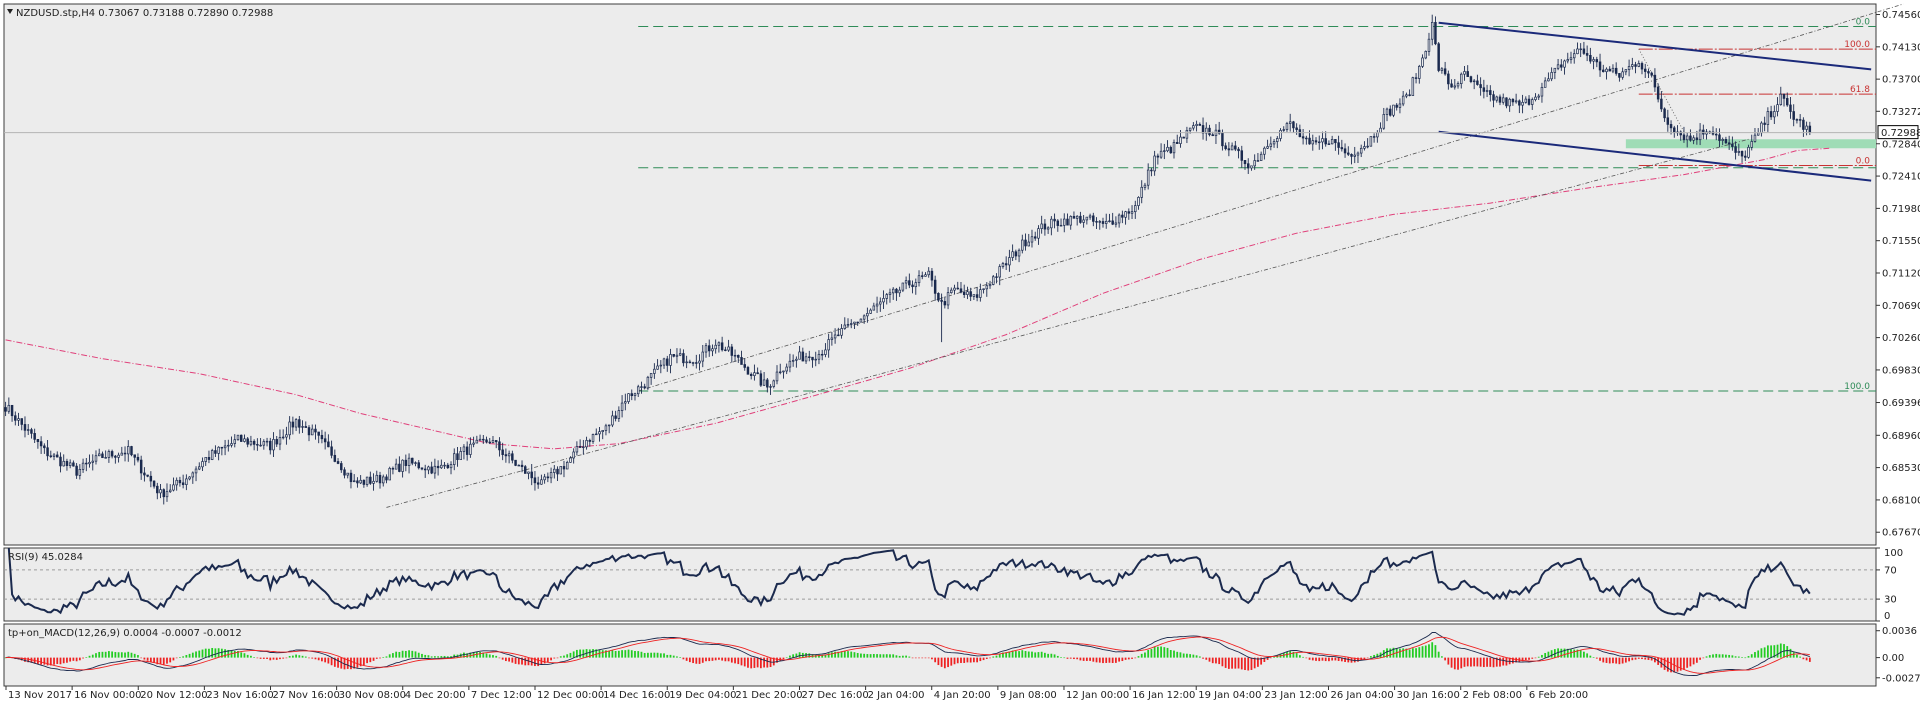 This screenshot has width=1920, height=706. What do you see at coordinates (1901, 403) in the screenshot?
I see `price-tick-label: 0.69396` at bounding box center [1901, 403].